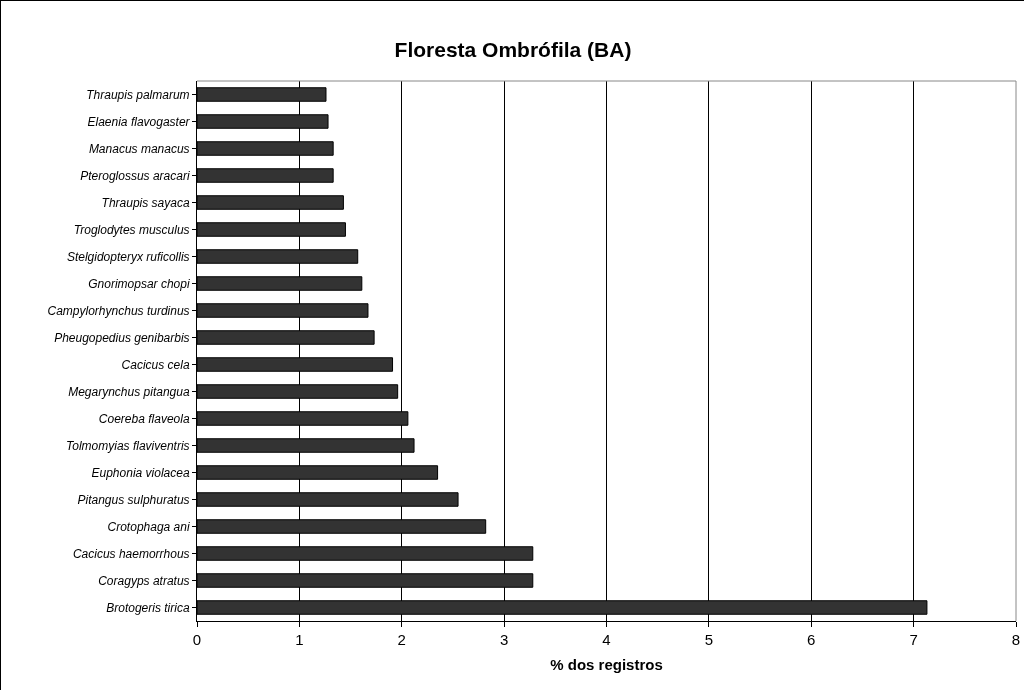 This screenshot has width=1024, height=690. Describe the element at coordinates (144, 418) in the screenshot. I see `y-tick-label: Coereba flaveola` at that location.